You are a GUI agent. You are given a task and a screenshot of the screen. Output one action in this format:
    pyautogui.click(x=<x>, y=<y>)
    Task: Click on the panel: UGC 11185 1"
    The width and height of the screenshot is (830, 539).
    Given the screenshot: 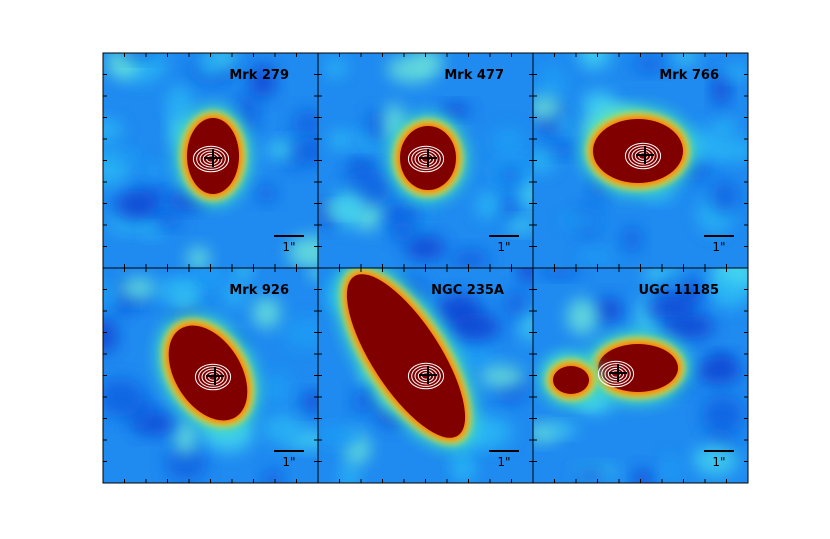 What is the action you would take?
    pyautogui.click(x=640, y=375)
    